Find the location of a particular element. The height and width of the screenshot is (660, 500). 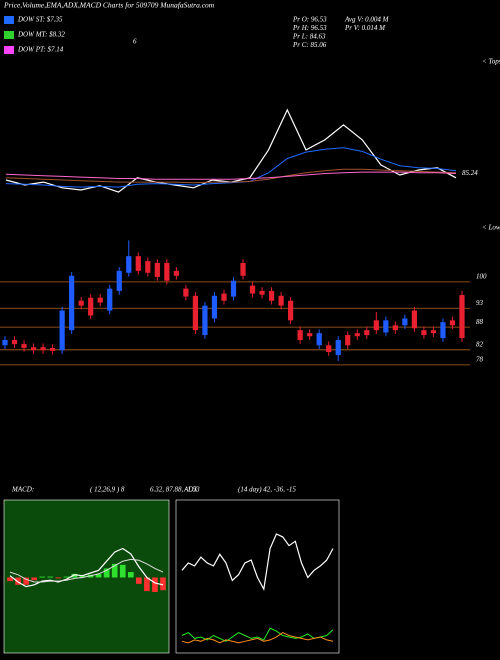

y-tick-label: 78 is located at coordinates (480, 360).